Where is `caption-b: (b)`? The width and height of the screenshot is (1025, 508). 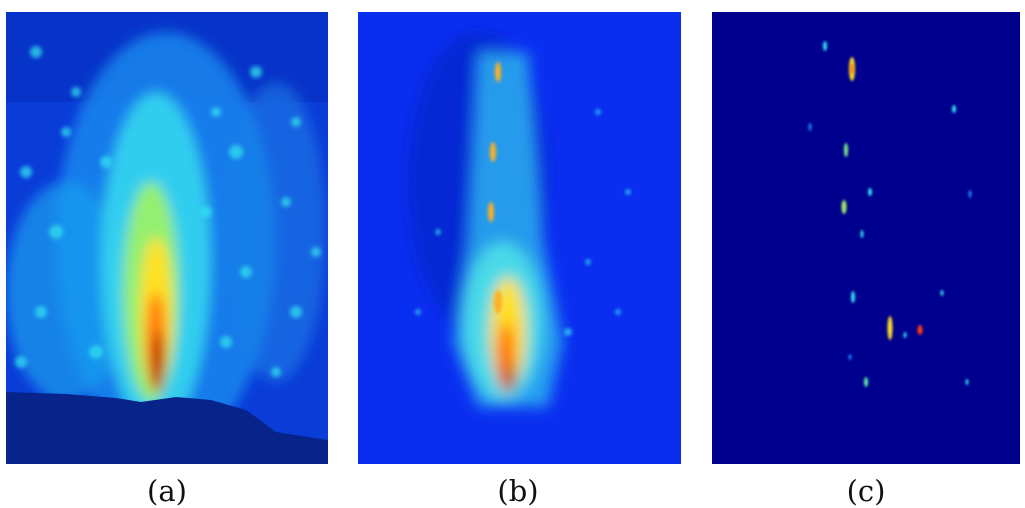 caption-b: (b) is located at coordinates (518, 491).